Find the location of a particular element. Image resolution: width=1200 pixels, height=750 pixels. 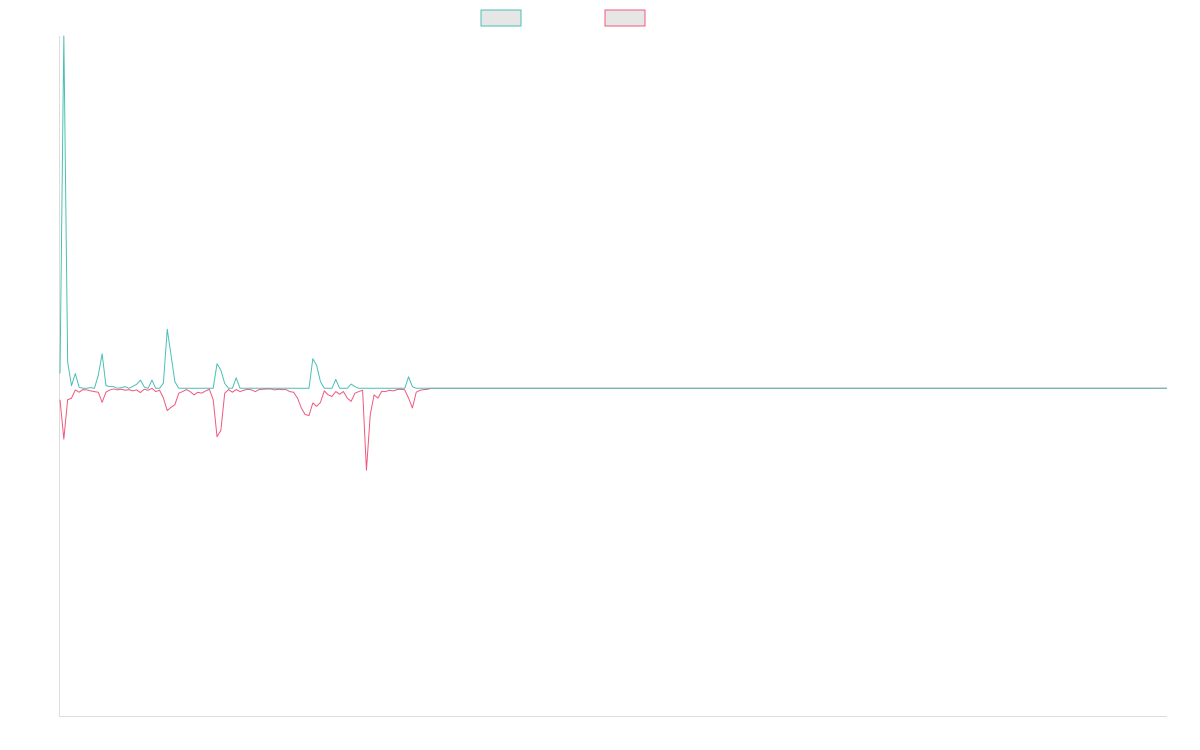

legend-swatch-series-b is located at coordinates (625, 18).